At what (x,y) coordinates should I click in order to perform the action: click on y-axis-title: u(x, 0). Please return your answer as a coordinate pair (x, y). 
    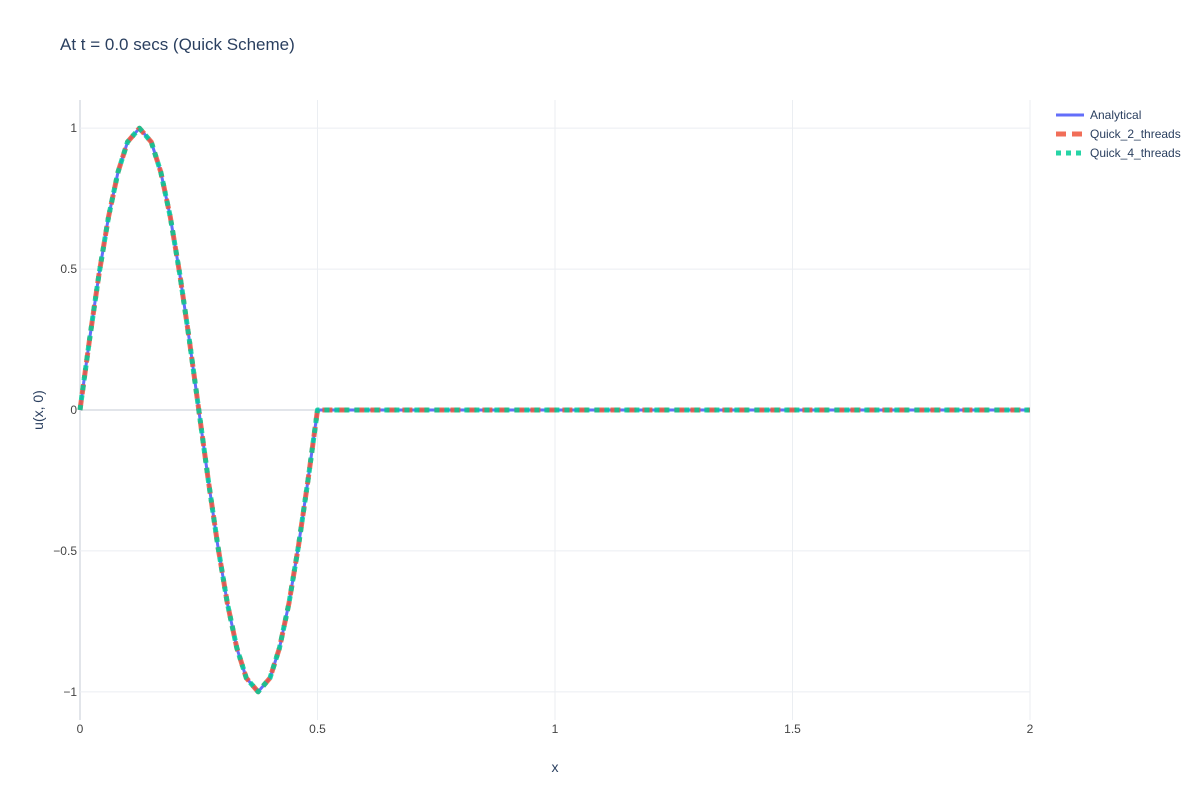
    Looking at the image, I should click on (38, 410).